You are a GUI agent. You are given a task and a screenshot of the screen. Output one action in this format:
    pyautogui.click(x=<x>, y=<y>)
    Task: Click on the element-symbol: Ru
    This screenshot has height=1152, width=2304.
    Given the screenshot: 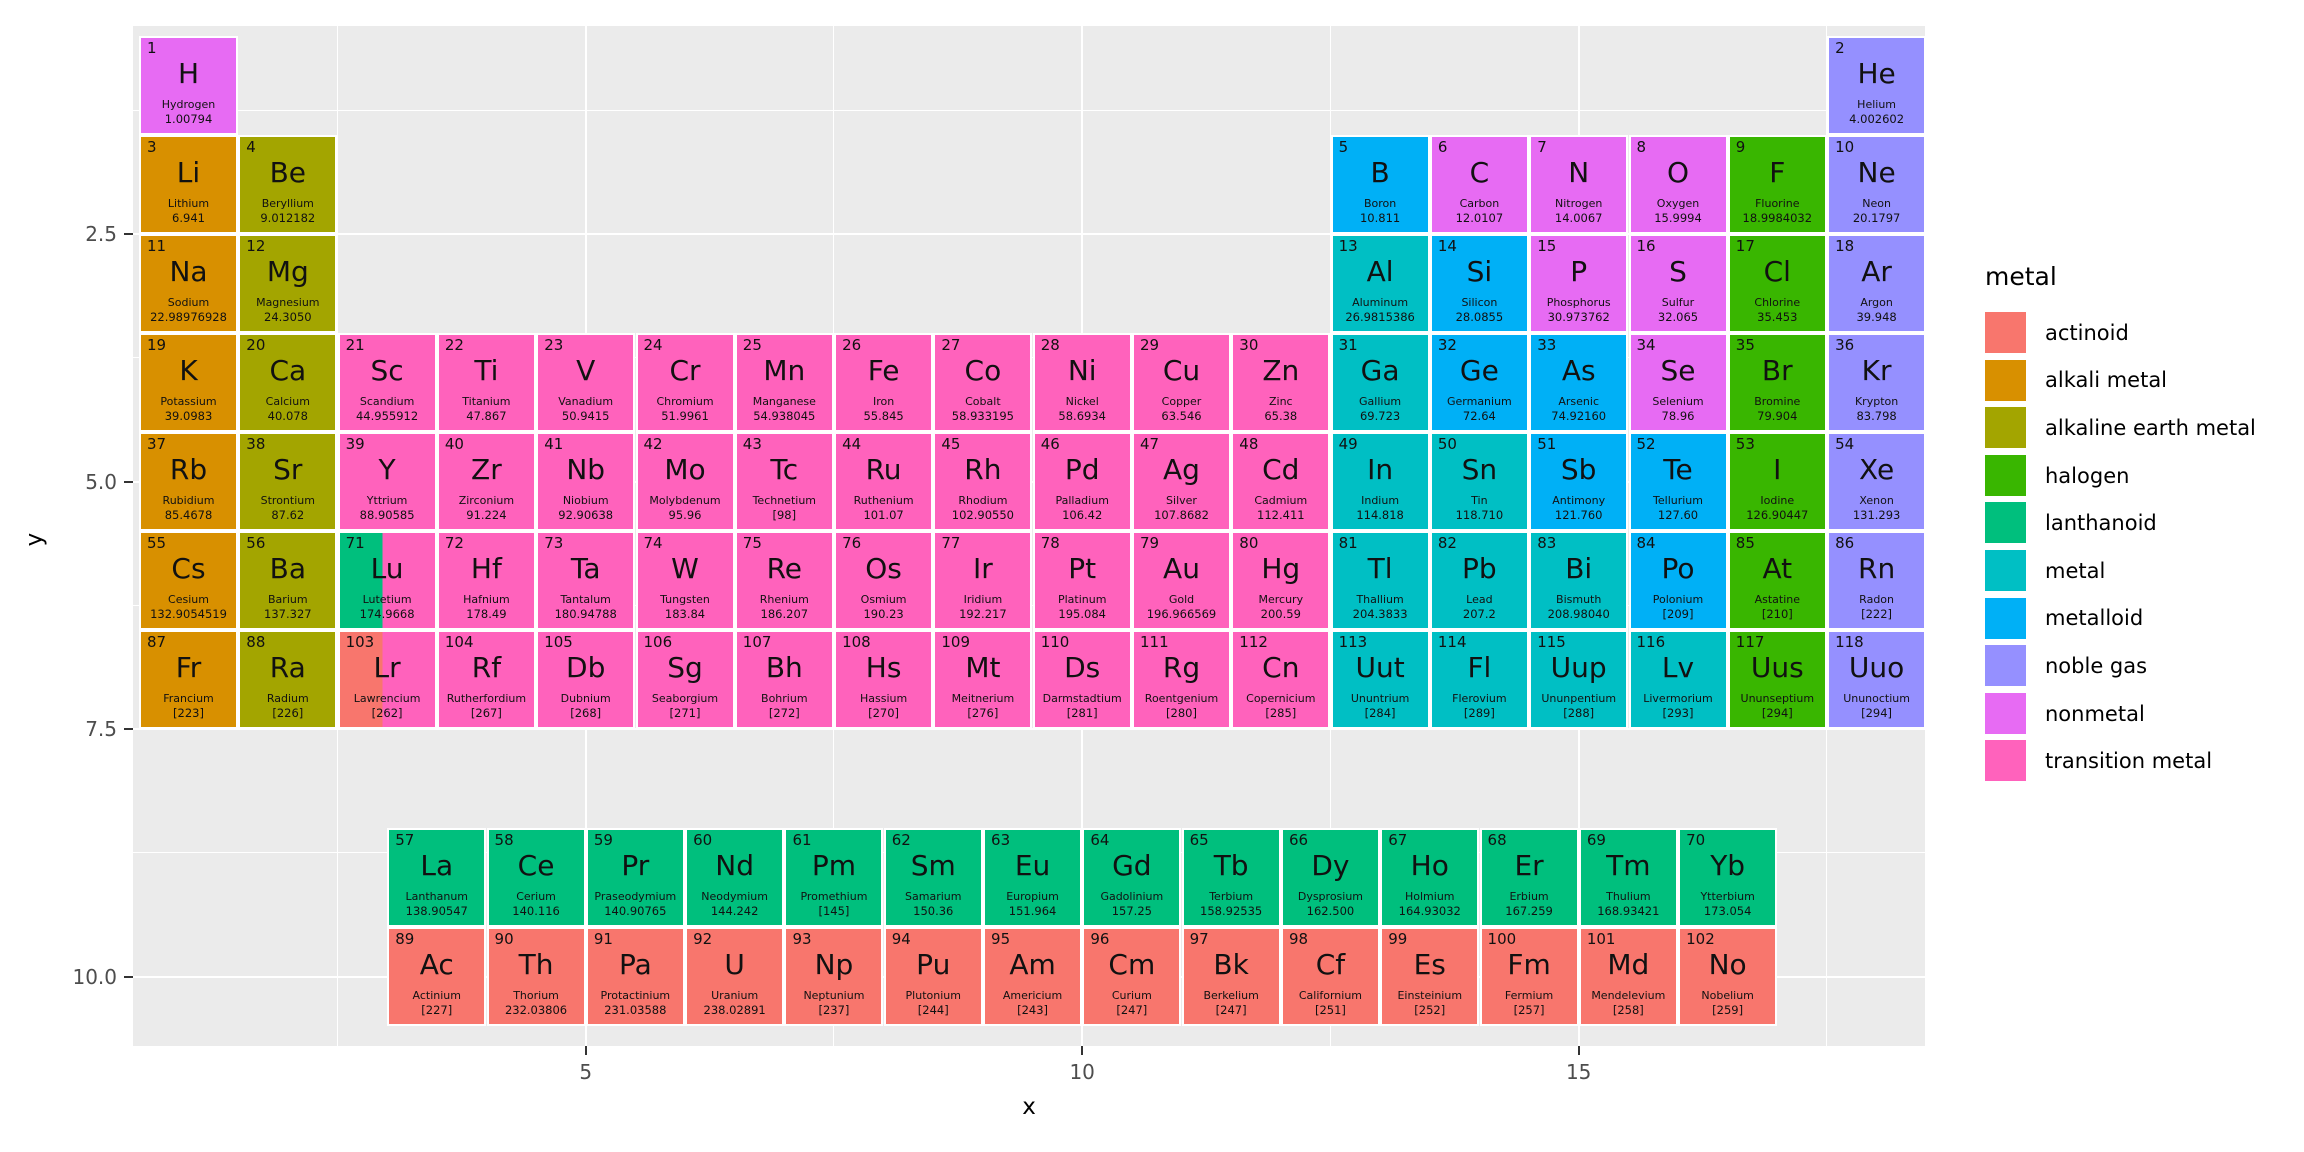 What is the action you would take?
    pyautogui.click(x=883, y=469)
    